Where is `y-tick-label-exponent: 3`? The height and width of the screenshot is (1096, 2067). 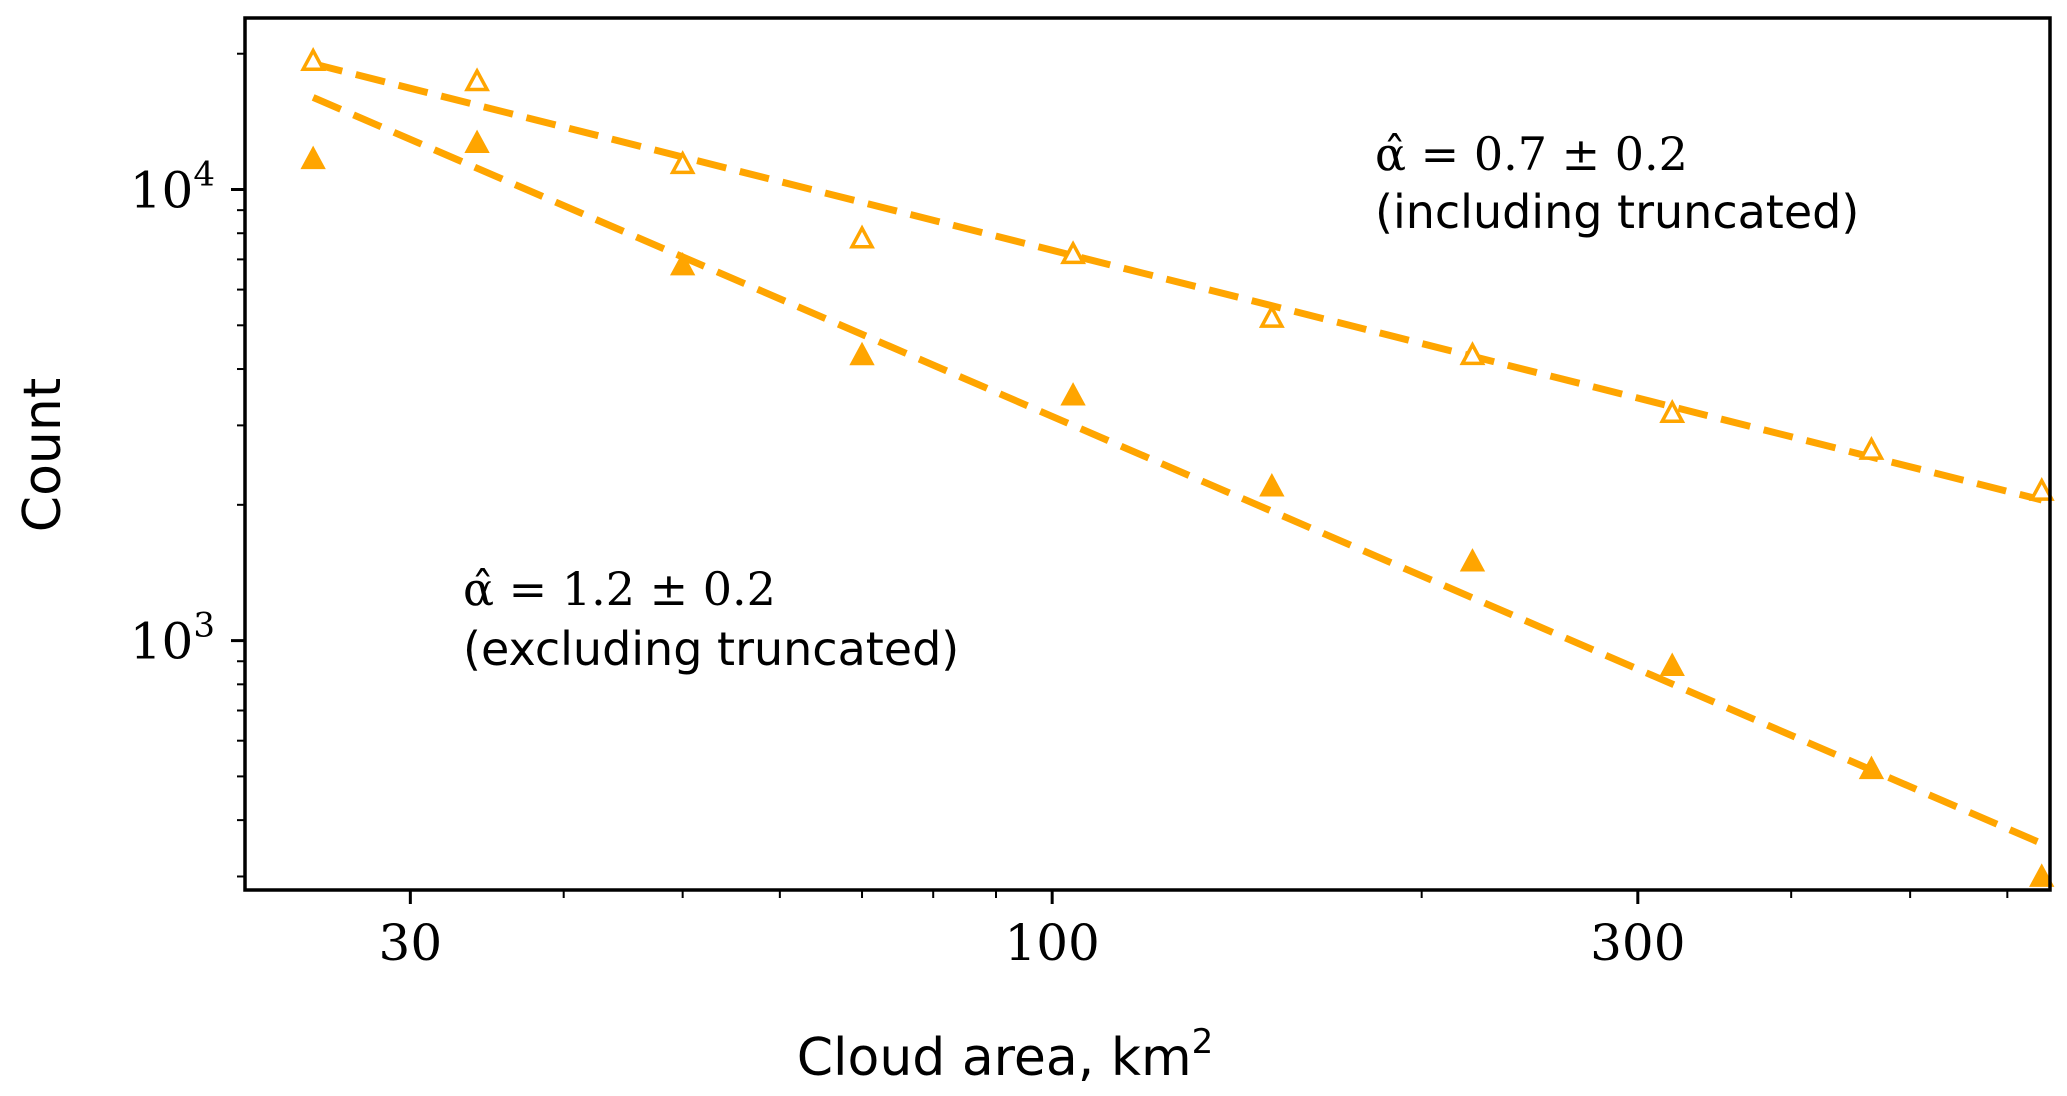 y-tick-label-exponent: 3 is located at coordinates (204, 626).